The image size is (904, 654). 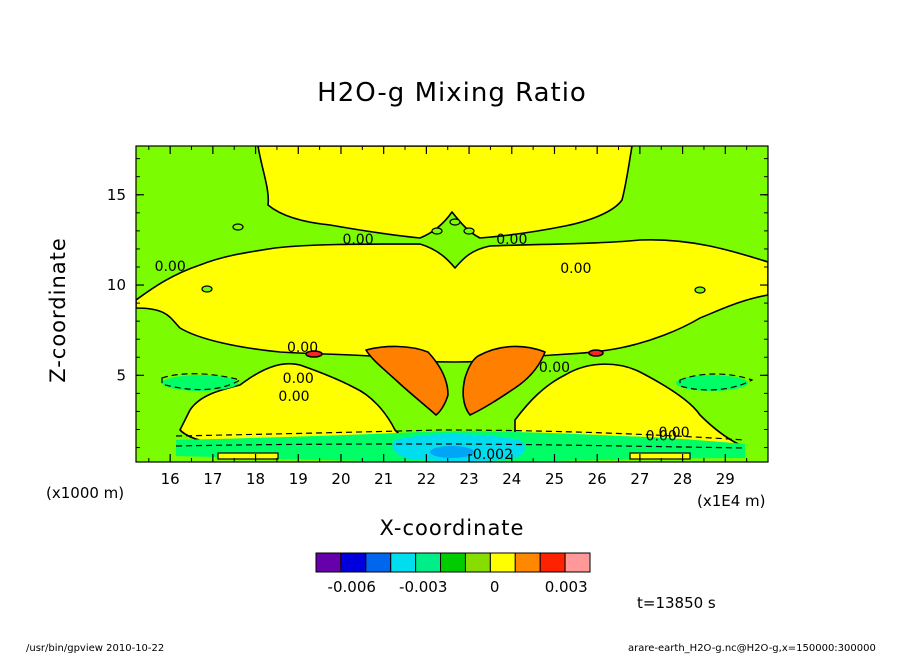 What do you see at coordinates (383, 479) in the screenshot?
I see `x-tick-label: 21` at bounding box center [383, 479].